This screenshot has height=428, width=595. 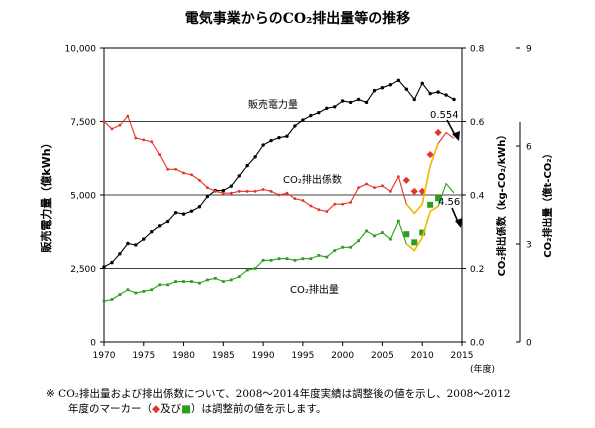 I want to click on value-emis: 4.56, so click(x=449, y=202).